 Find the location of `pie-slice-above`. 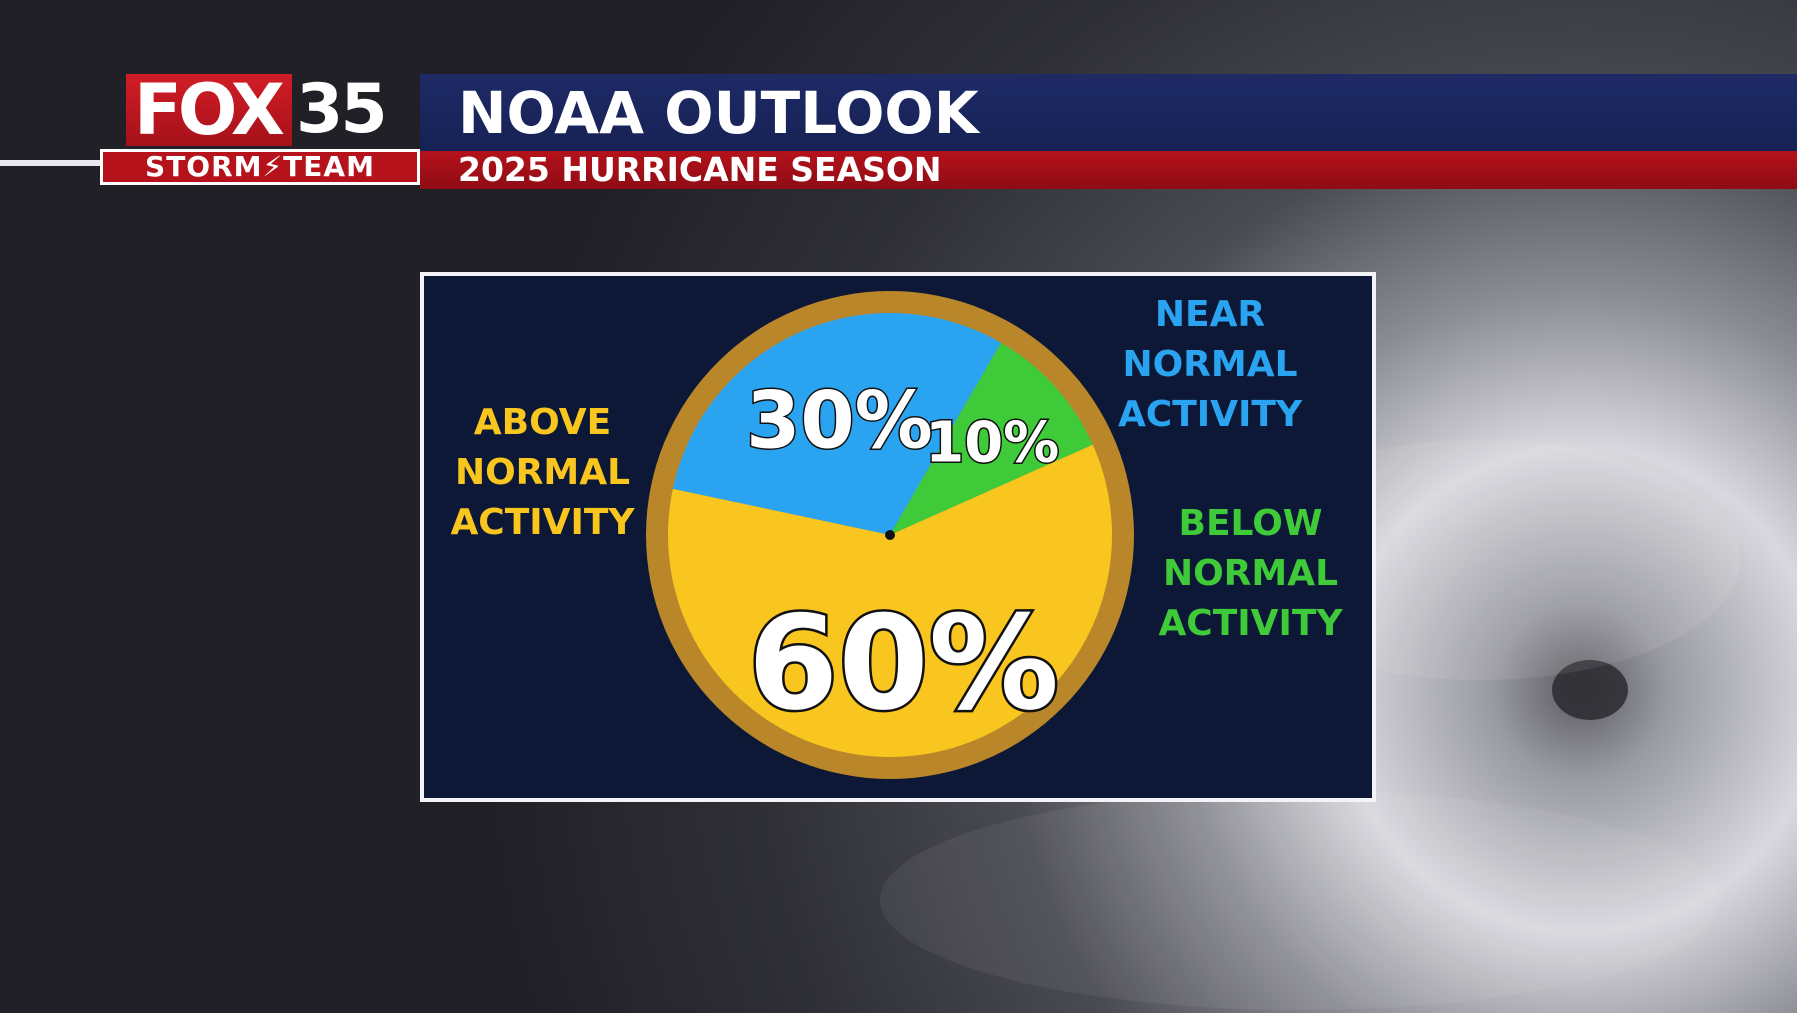

pie-slice-above is located at coordinates (890, 600).